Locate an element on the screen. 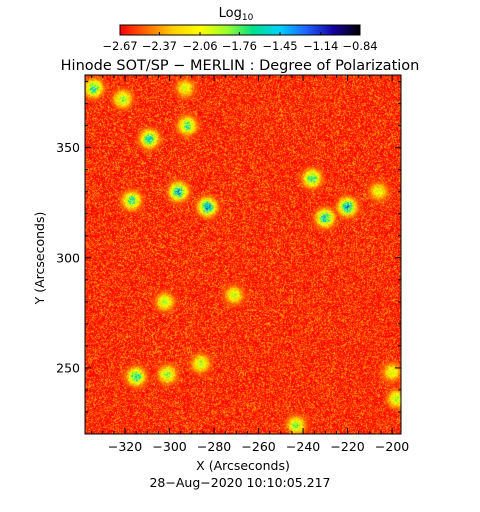 The height and width of the screenshot is (512, 480). colorbar-tick-label: −1.14 is located at coordinates (320, 46).